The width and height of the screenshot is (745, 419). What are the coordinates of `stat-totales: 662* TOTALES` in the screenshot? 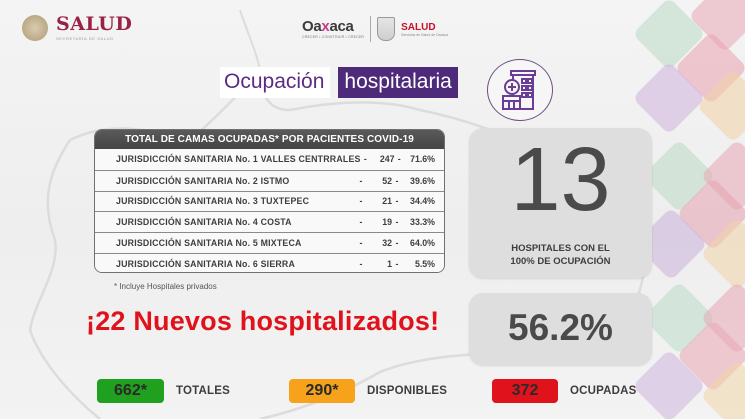 It's located at (163, 391).